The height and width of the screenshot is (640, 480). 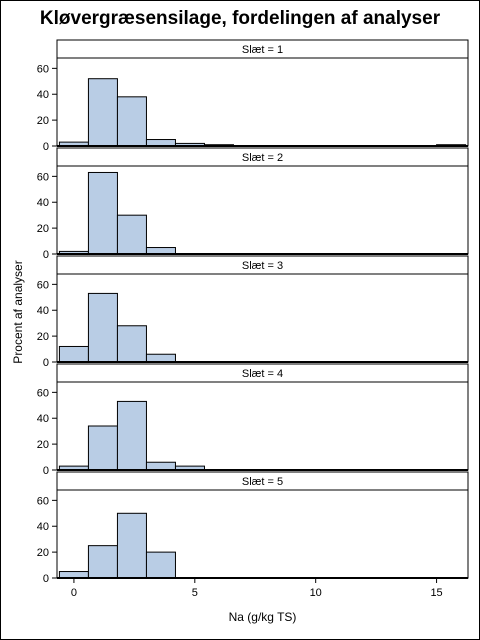 I want to click on panel-label: Slæt = 2, so click(x=262, y=158).